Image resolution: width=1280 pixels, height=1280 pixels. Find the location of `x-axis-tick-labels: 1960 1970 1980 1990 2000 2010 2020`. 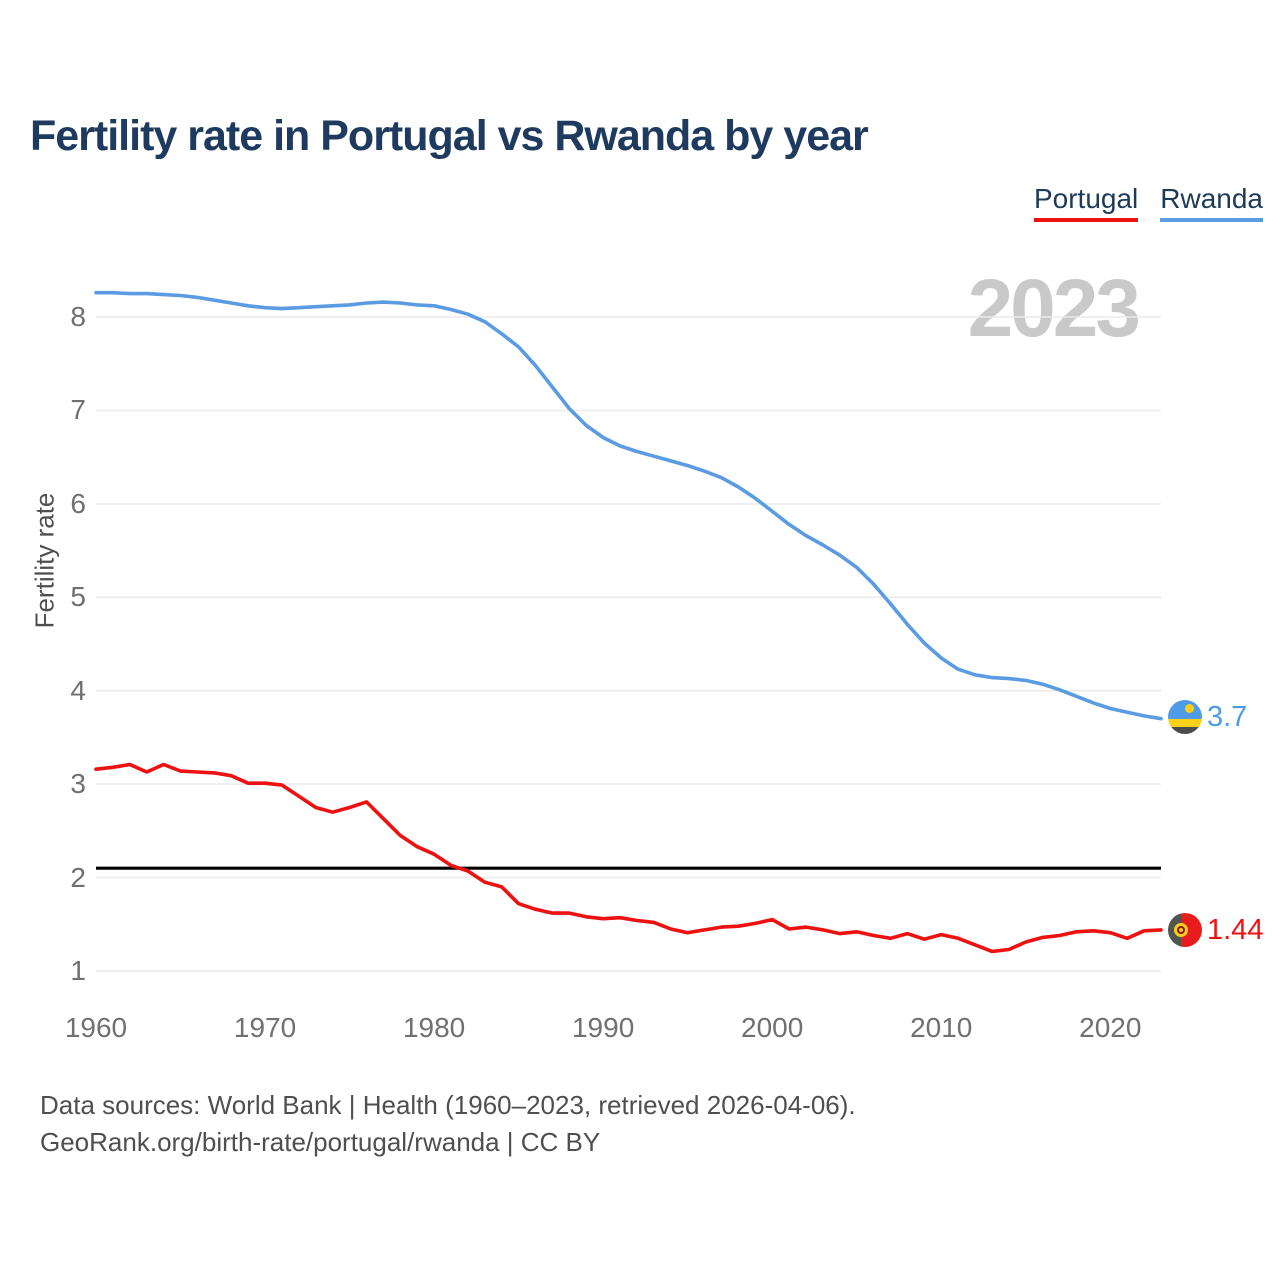

x-axis-tick-labels: 1960 1970 1980 1990 2000 2010 2020 is located at coordinates (640, 1029).